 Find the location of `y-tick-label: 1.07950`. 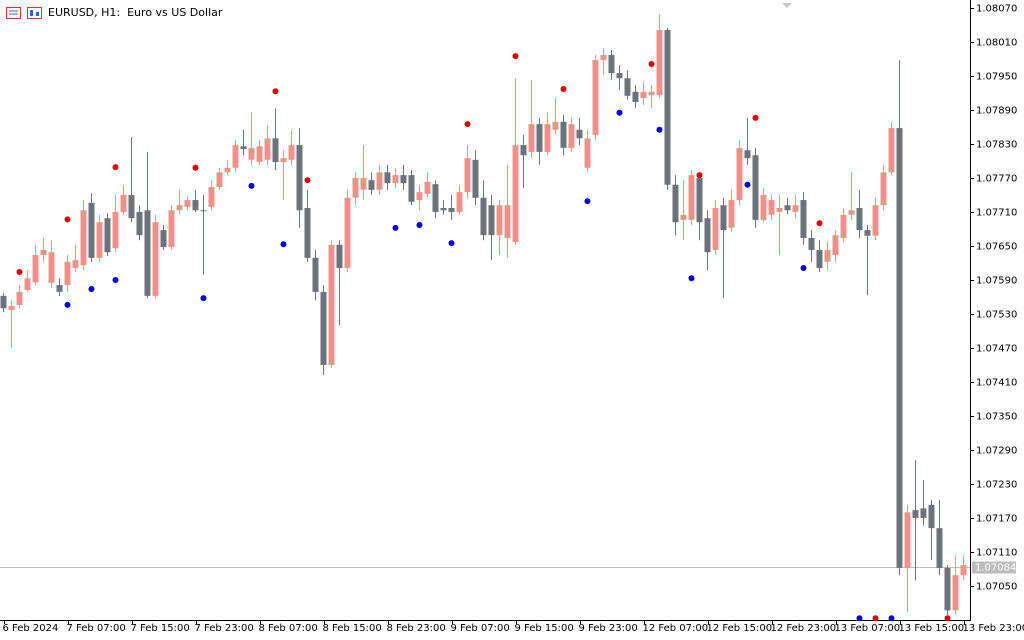

y-tick-label: 1.07950 is located at coordinates (996, 77).